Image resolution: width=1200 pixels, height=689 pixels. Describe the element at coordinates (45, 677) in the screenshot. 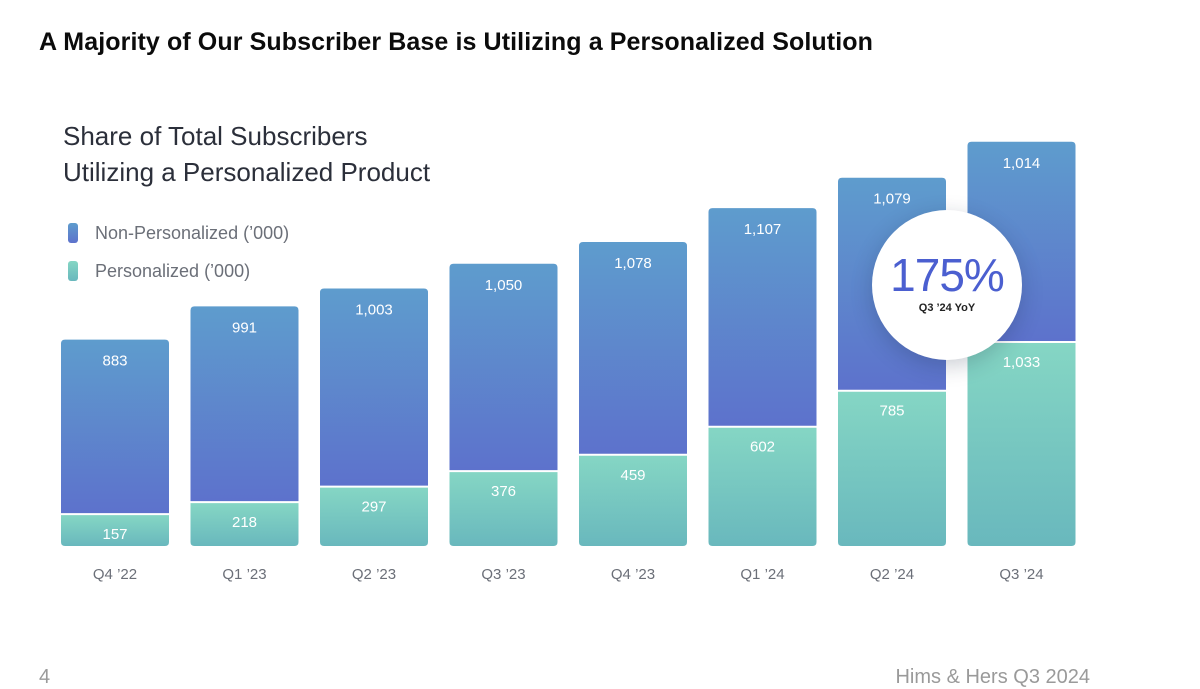

I see `page-number: 4` at that location.